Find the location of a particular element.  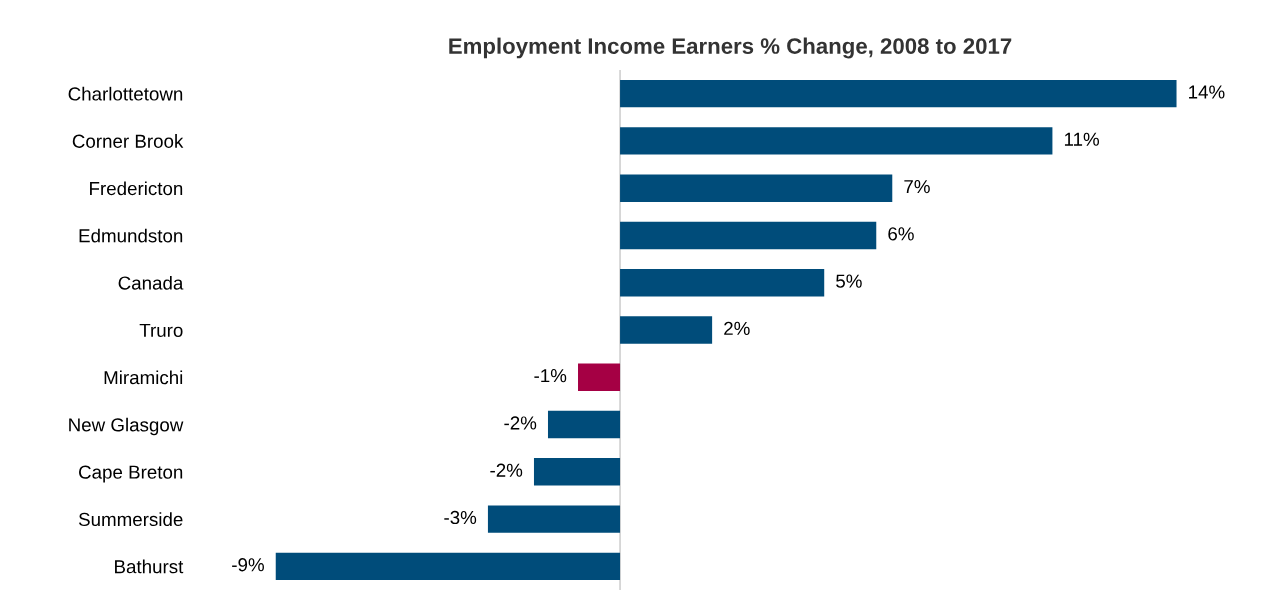

data-label: 2% is located at coordinates (737, 328).